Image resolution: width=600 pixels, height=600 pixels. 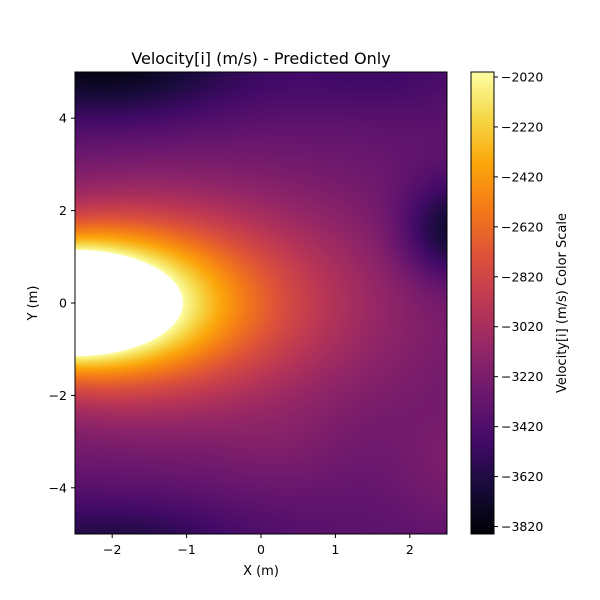 I want to click on chart-title: Velocity[i] (m/s) - Predicted Only, so click(x=260, y=58).